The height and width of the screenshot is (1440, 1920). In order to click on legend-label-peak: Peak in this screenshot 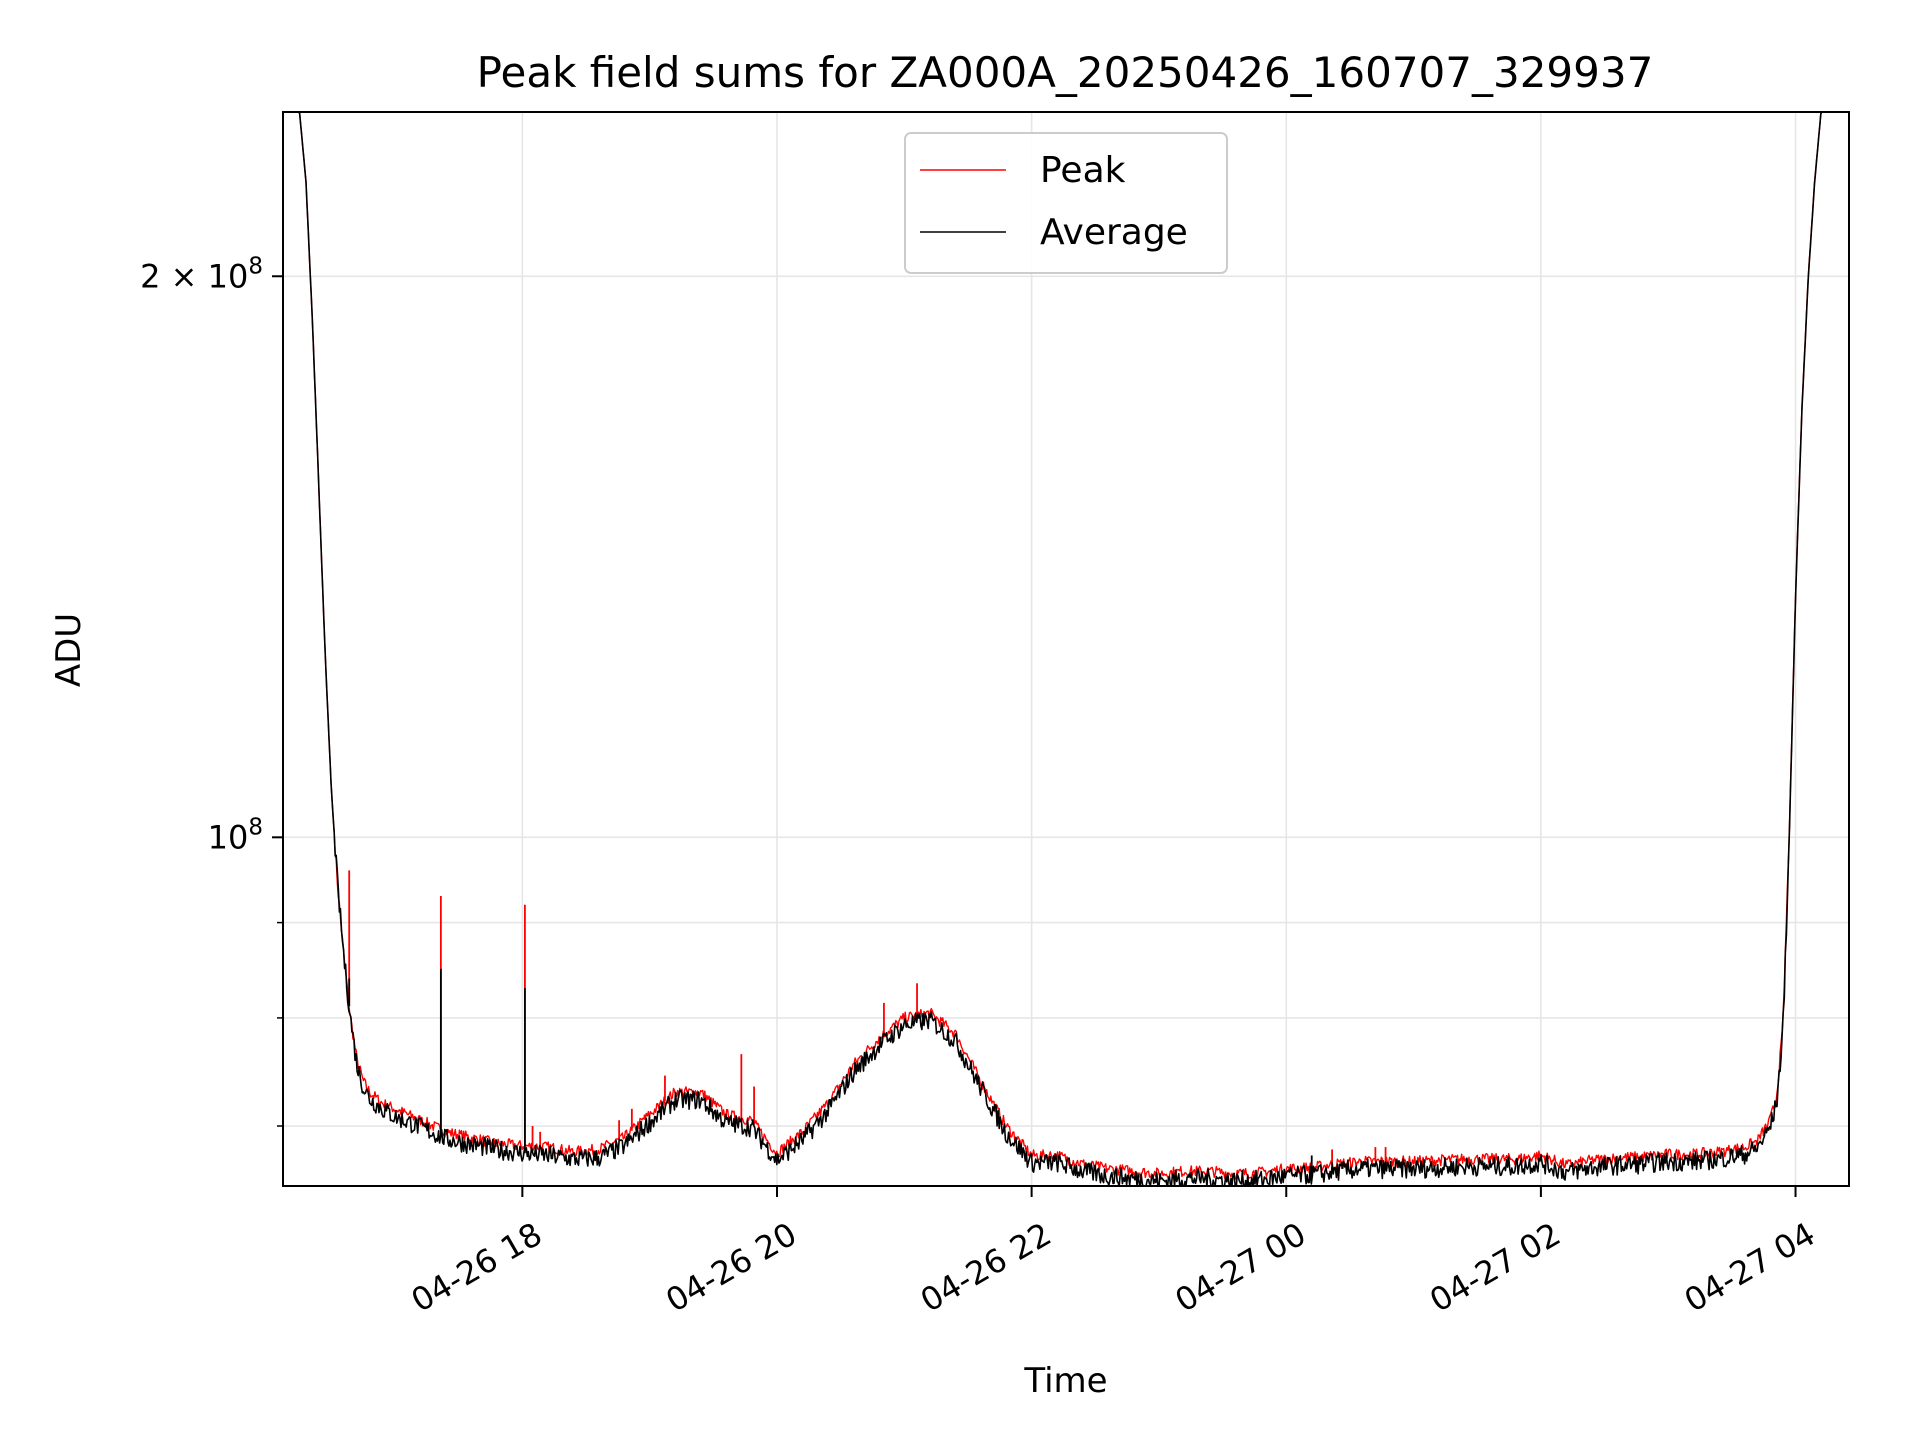, I will do `click(1083, 170)`.